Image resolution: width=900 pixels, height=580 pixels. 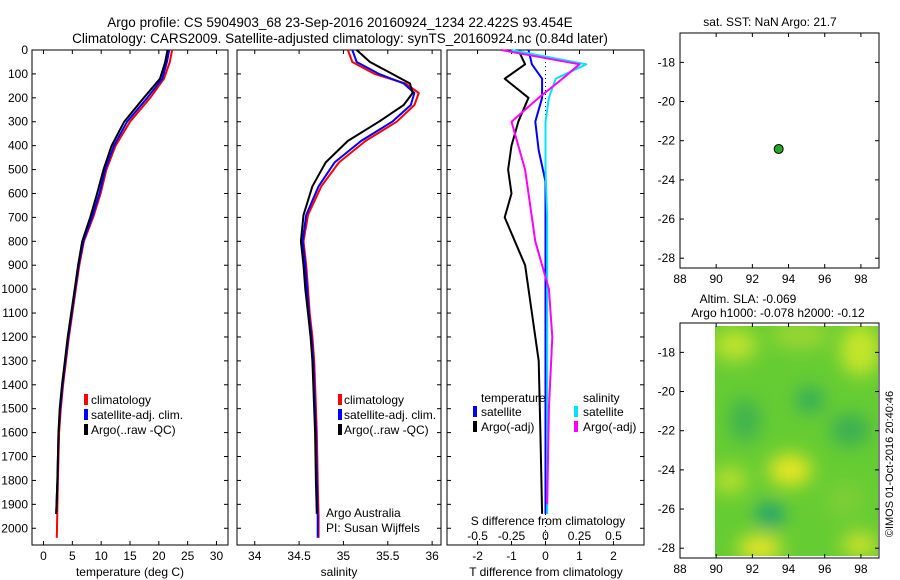 What do you see at coordinates (18, 170) in the screenshot?
I see `depth-tick-label: 500` at bounding box center [18, 170].